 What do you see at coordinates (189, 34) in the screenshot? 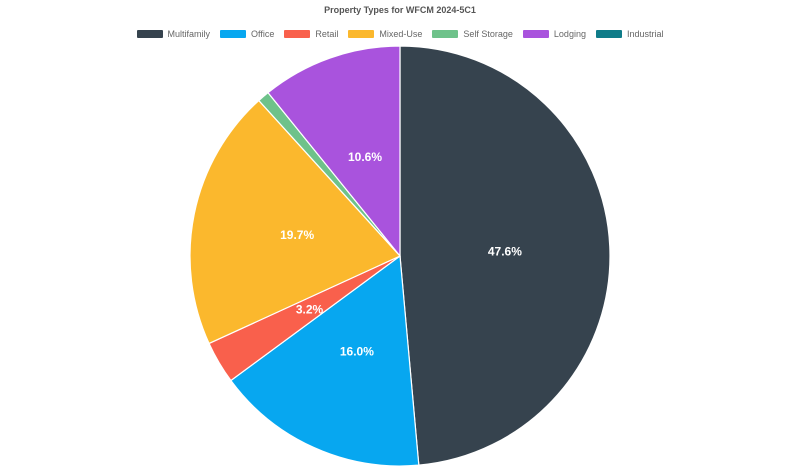
I see `legend-label: Multifamily` at bounding box center [189, 34].